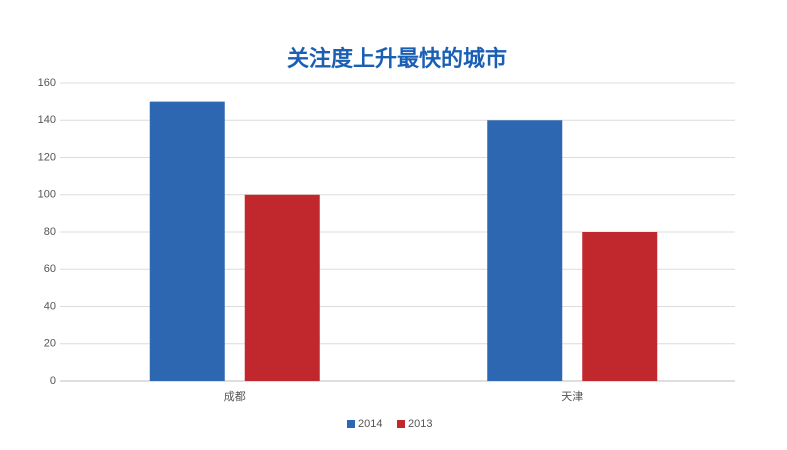  I want to click on x-tick-label: 天津, so click(572, 396).